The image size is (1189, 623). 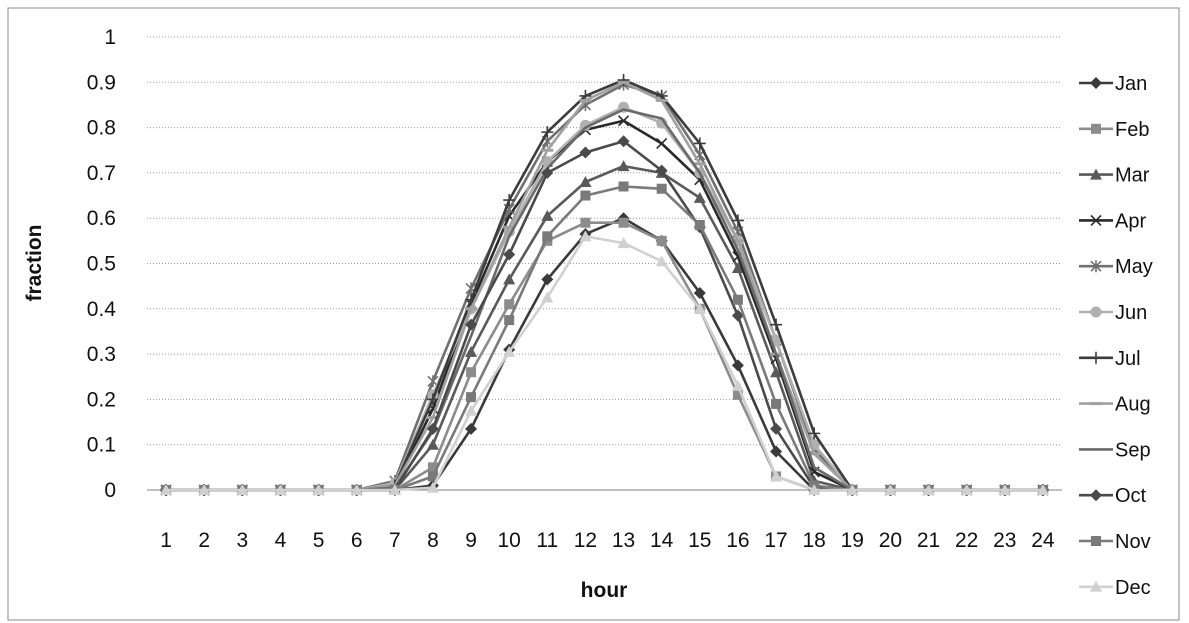 I want to click on y-tick-label: 0.8, so click(x=101, y=128).